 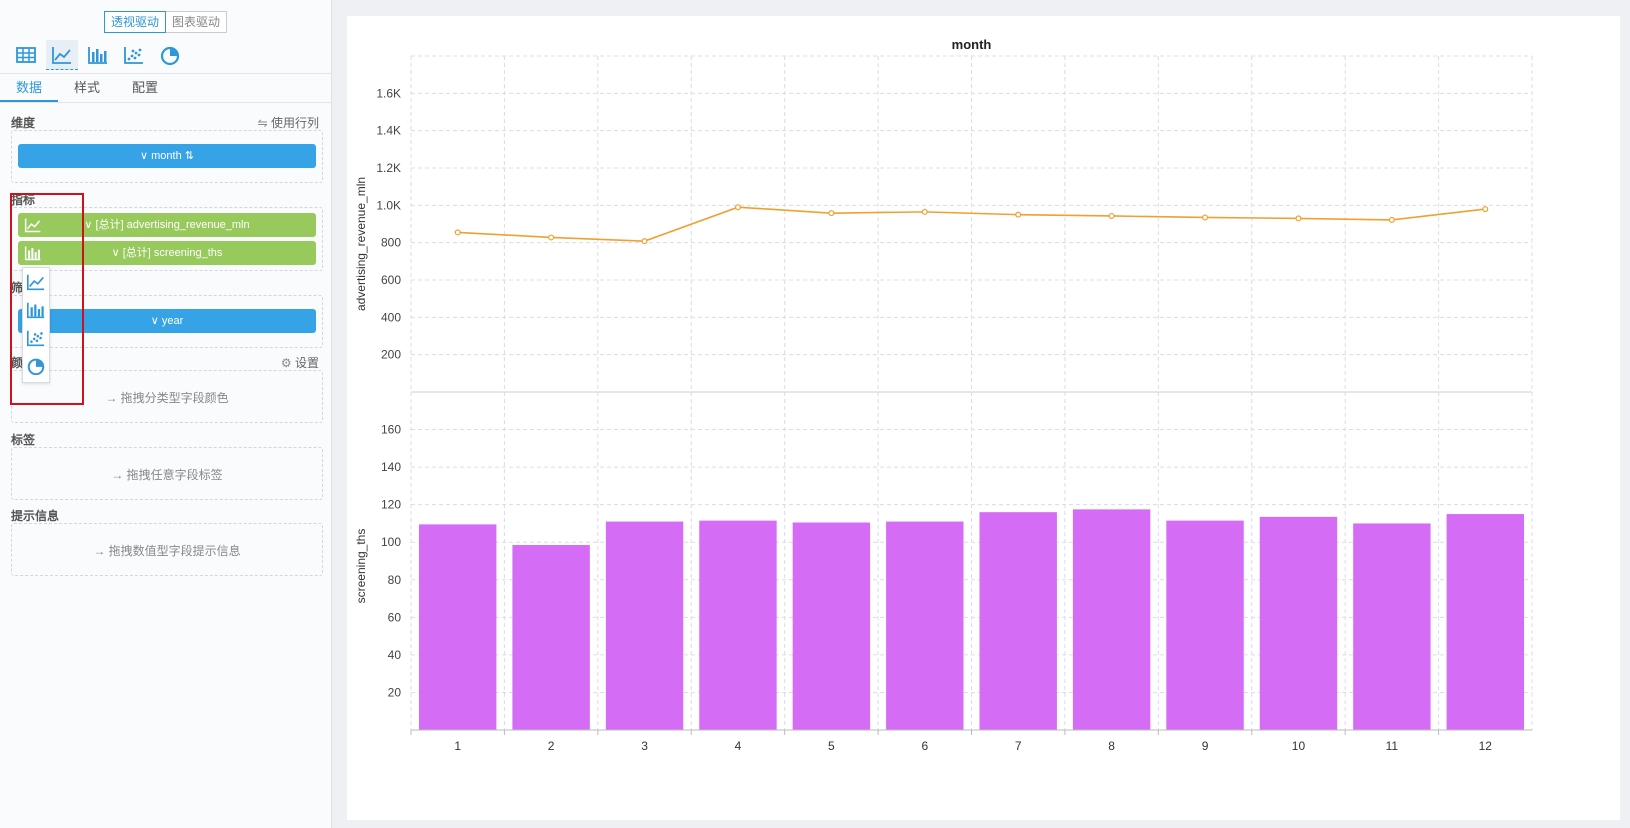 I want to click on tab-config: 配置, so click(x=145, y=87).